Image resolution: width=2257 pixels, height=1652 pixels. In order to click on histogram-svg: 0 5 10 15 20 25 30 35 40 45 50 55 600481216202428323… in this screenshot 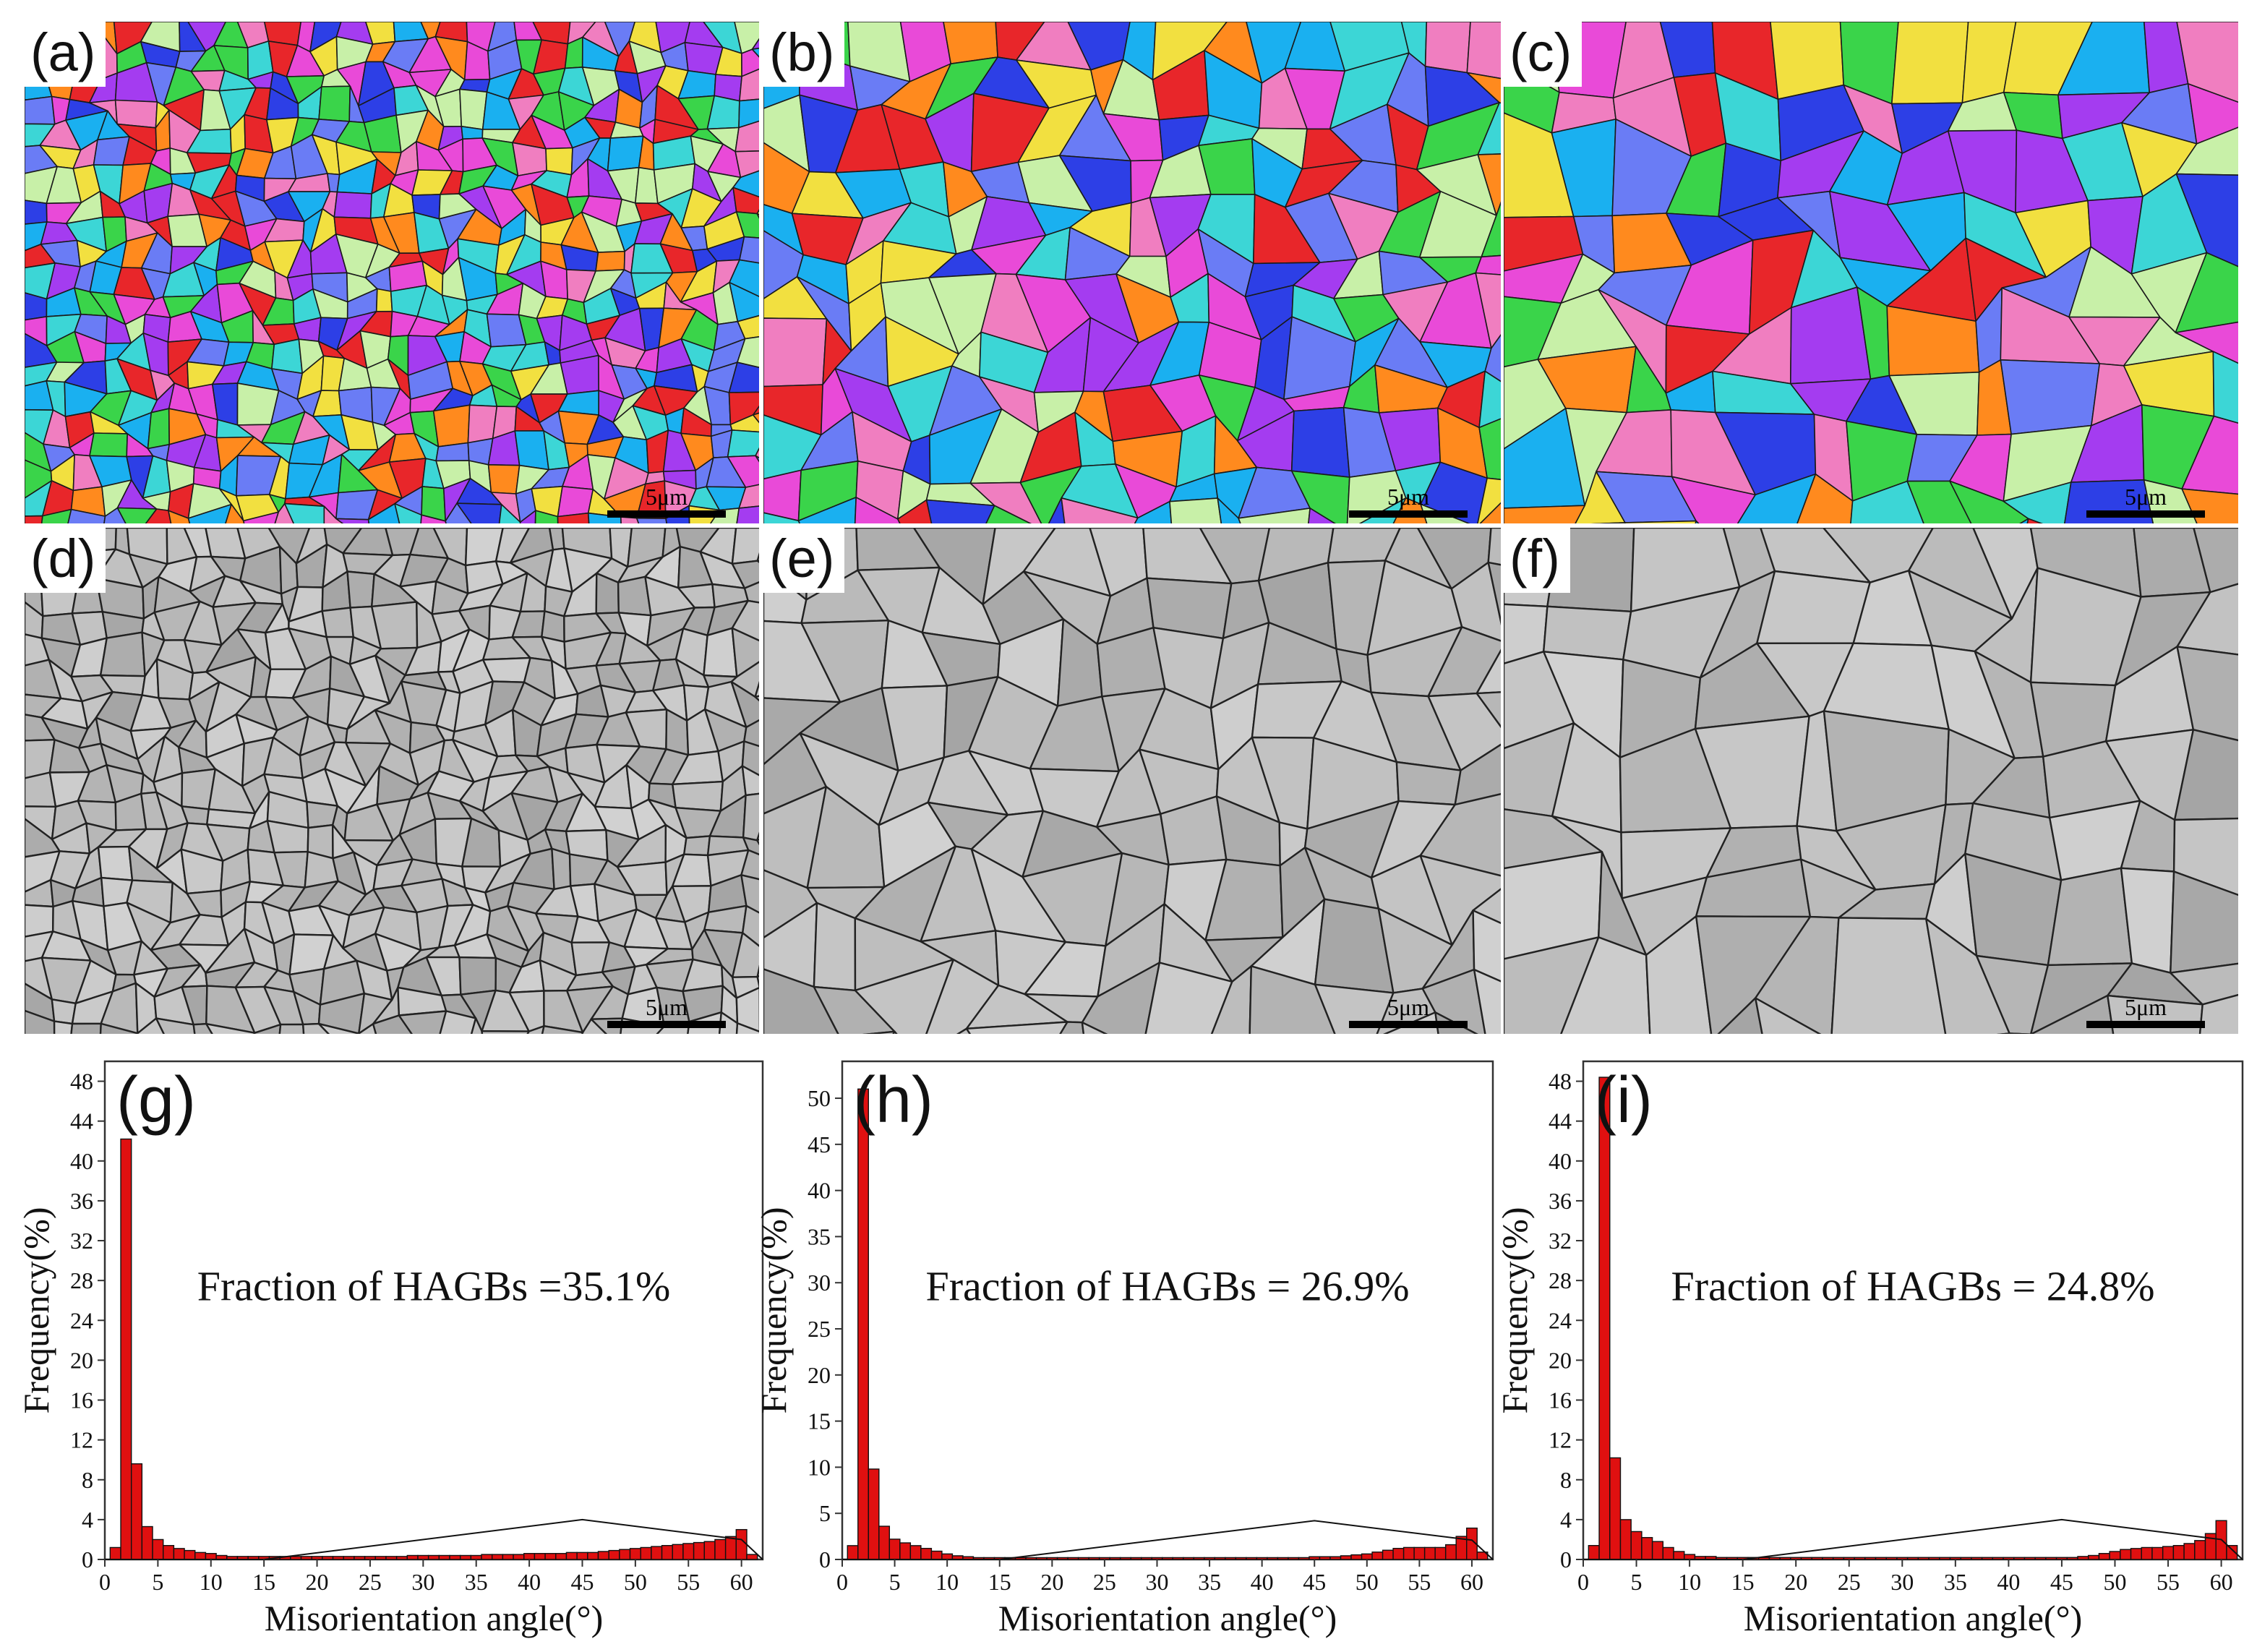, I will do `click(1869, 1349)`.